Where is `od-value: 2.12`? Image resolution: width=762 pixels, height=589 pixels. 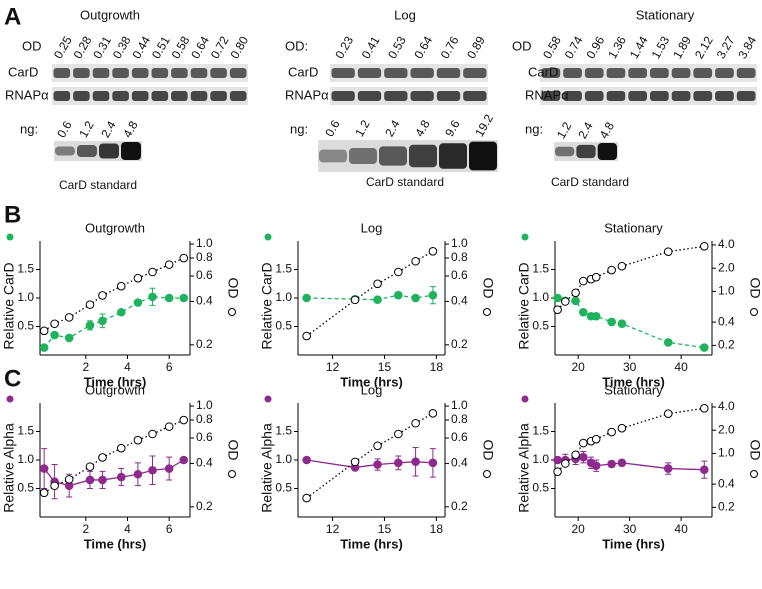
od-value: 2.12 is located at coordinates (704, 48).